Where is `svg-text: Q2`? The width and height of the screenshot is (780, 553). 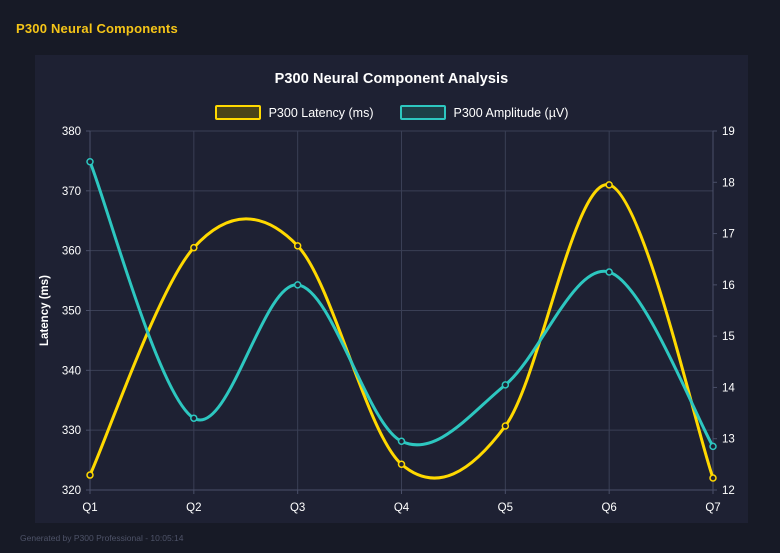 svg-text: Q2 is located at coordinates (193, 508).